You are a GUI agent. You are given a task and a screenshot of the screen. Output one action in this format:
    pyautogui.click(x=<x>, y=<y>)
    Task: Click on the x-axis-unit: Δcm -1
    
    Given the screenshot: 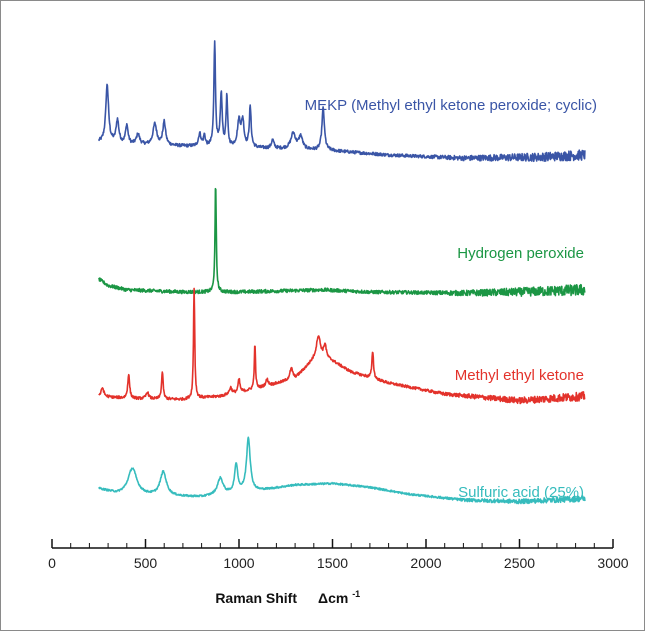 What is the action you would take?
    pyautogui.click(x=339, y=597)
    